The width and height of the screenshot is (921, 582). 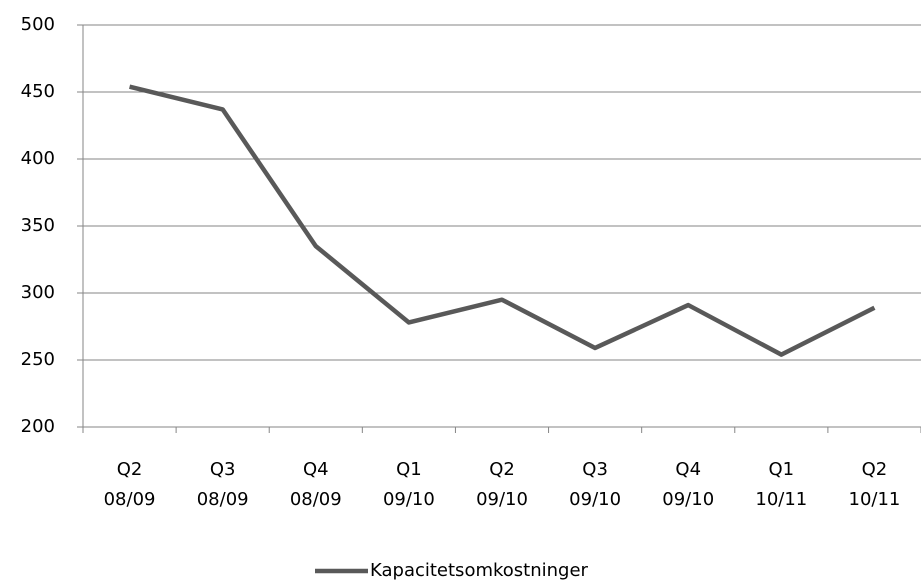 I want to click on x-tick-label: Q1 09/10, so click(x=409, y=484).